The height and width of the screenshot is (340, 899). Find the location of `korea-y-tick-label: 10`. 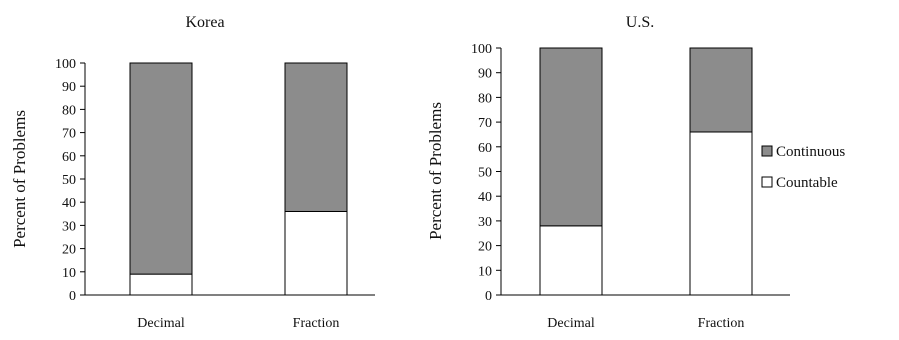

korea-y-tick-label: 10 is located at coordinates (69, 273).